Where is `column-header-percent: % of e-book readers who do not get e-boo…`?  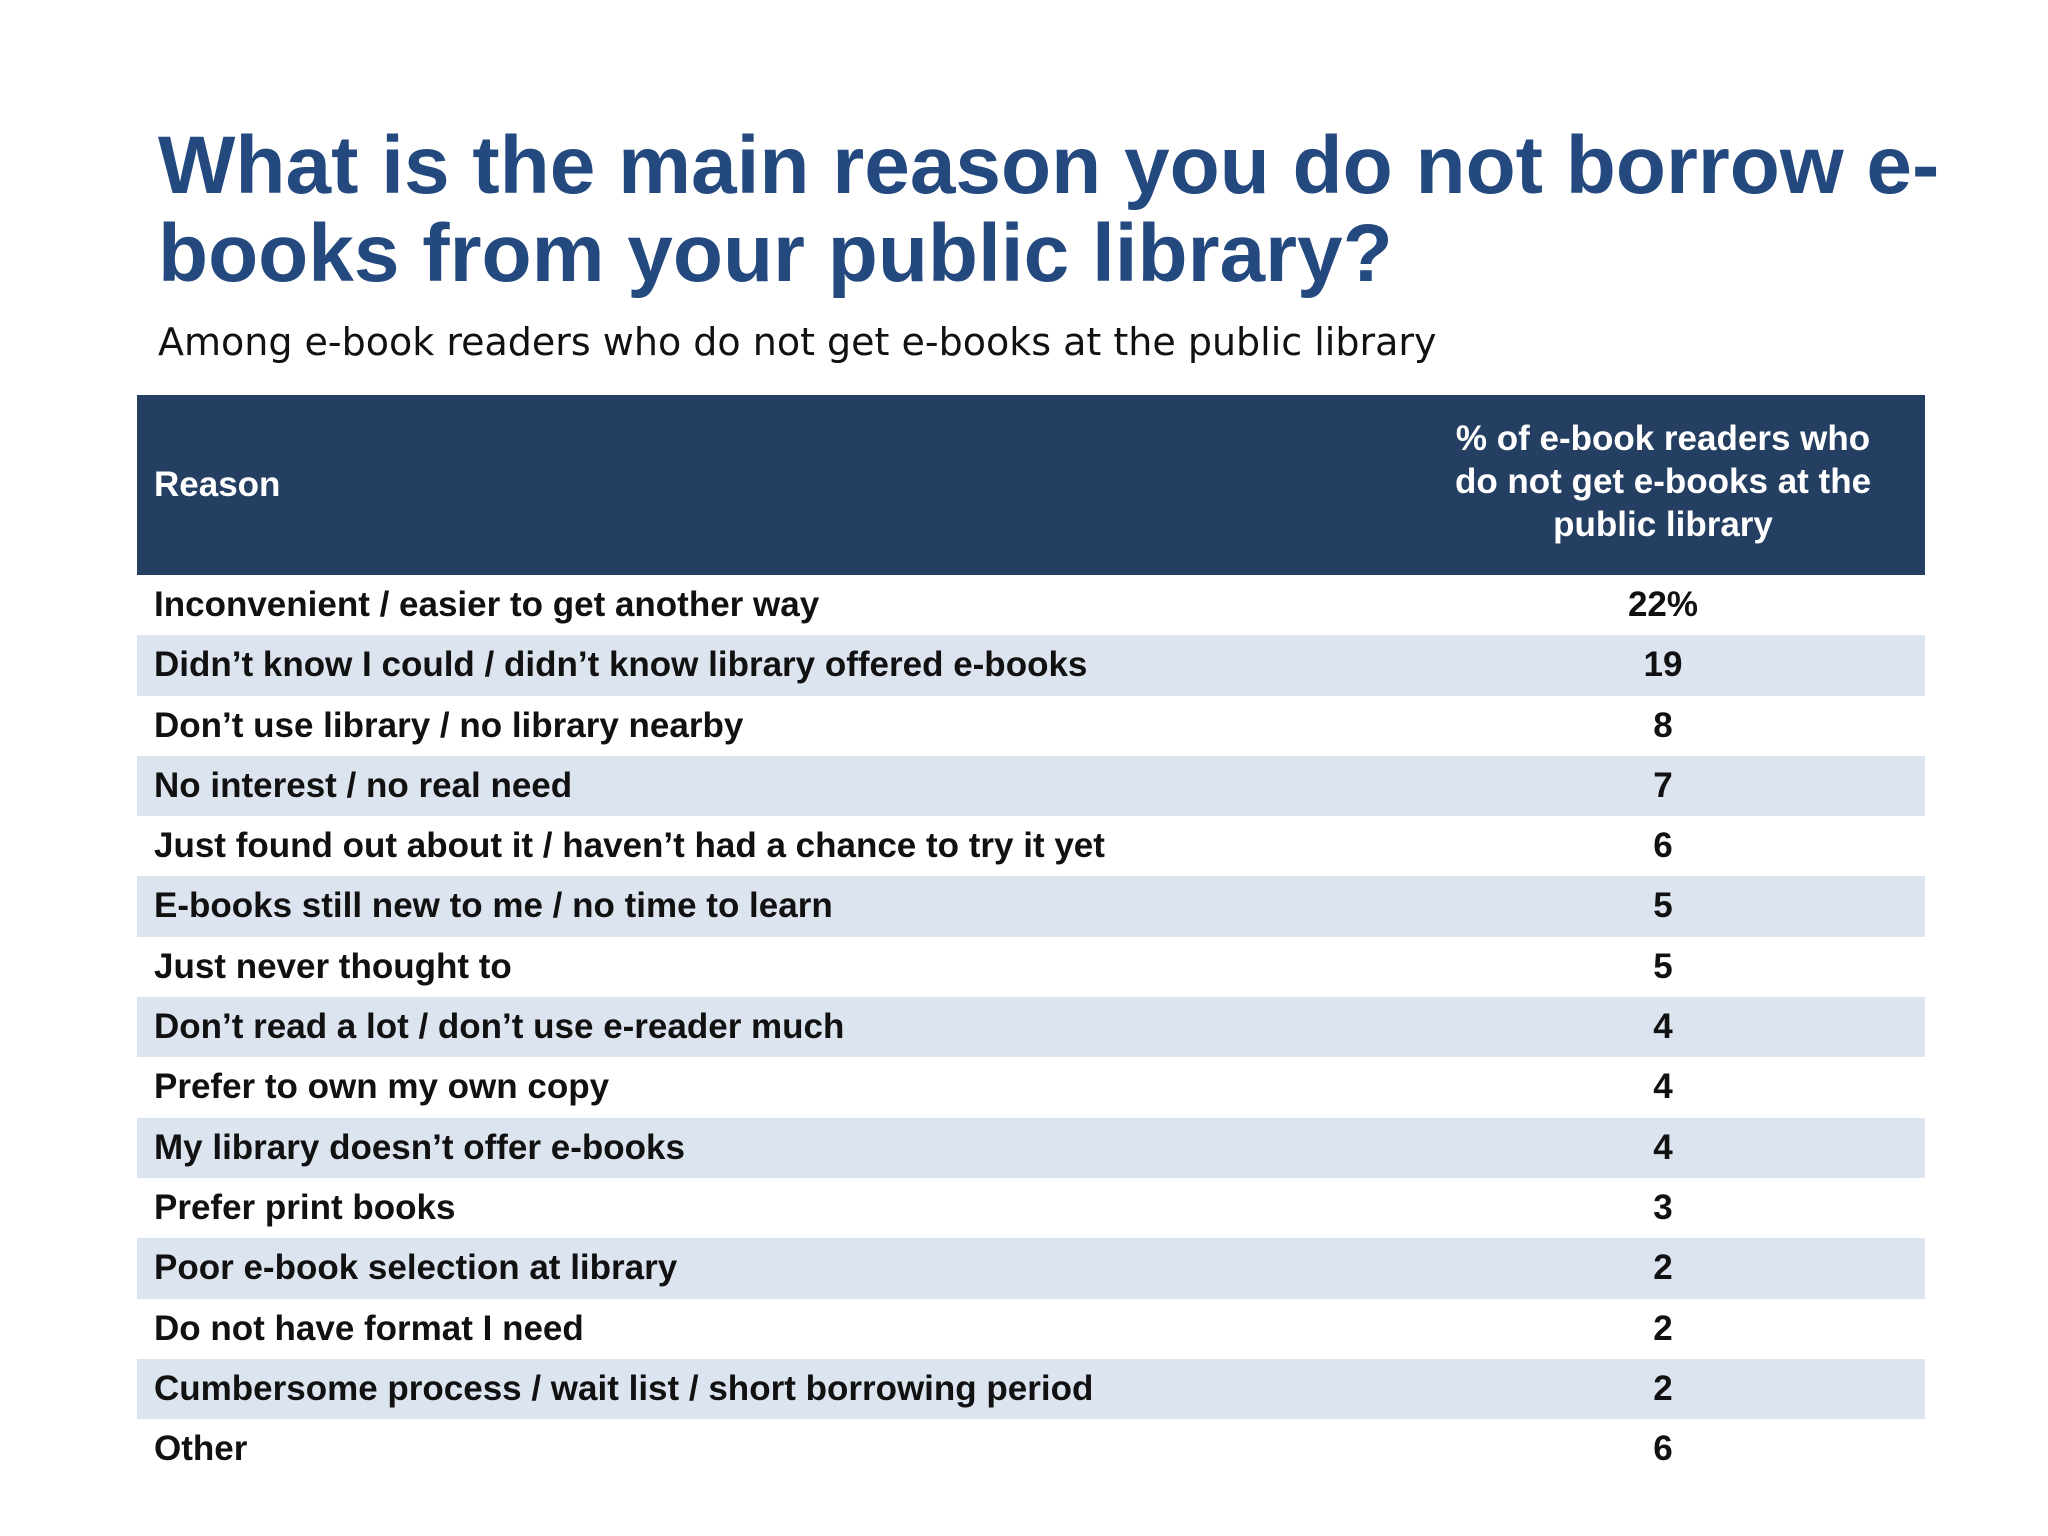 column-header-percent: % of e-book readers who do not get e-boo… is located at coordinates (1663, 481).